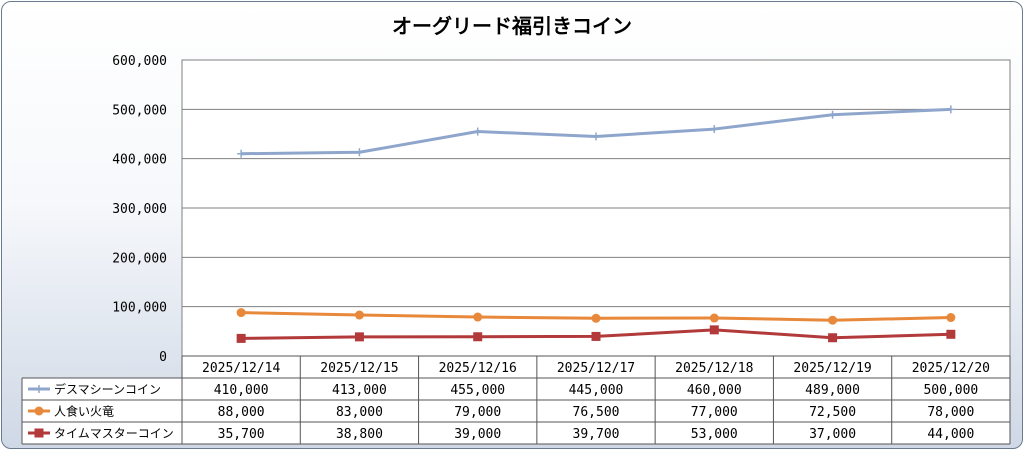 This screenshot has width=1024, height=450. What do you see at coordinates (84, 411) in the screenshot?
I see `legend-series-name: 人食い火竜` at bounding box center [84, 411].